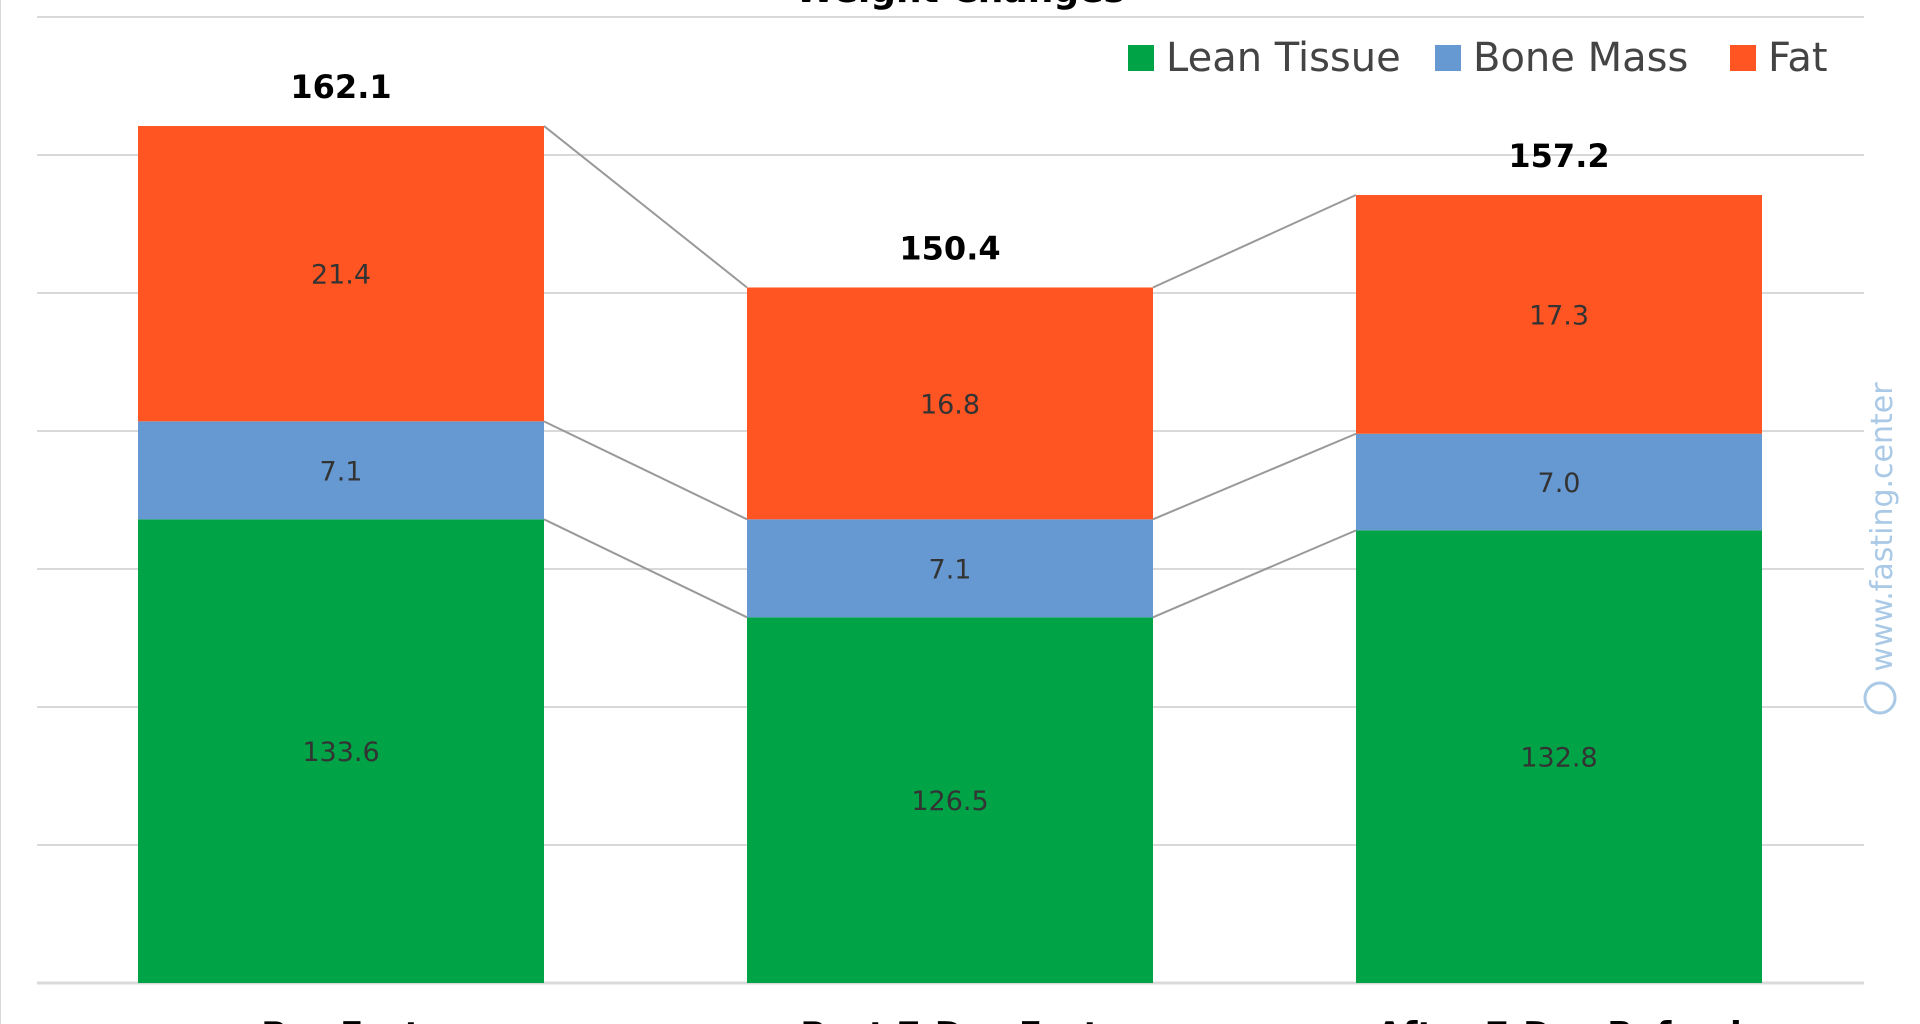 The image size is (1920, 1024). I want to click on category-label: Pre-Fast, so click(341, 1019).